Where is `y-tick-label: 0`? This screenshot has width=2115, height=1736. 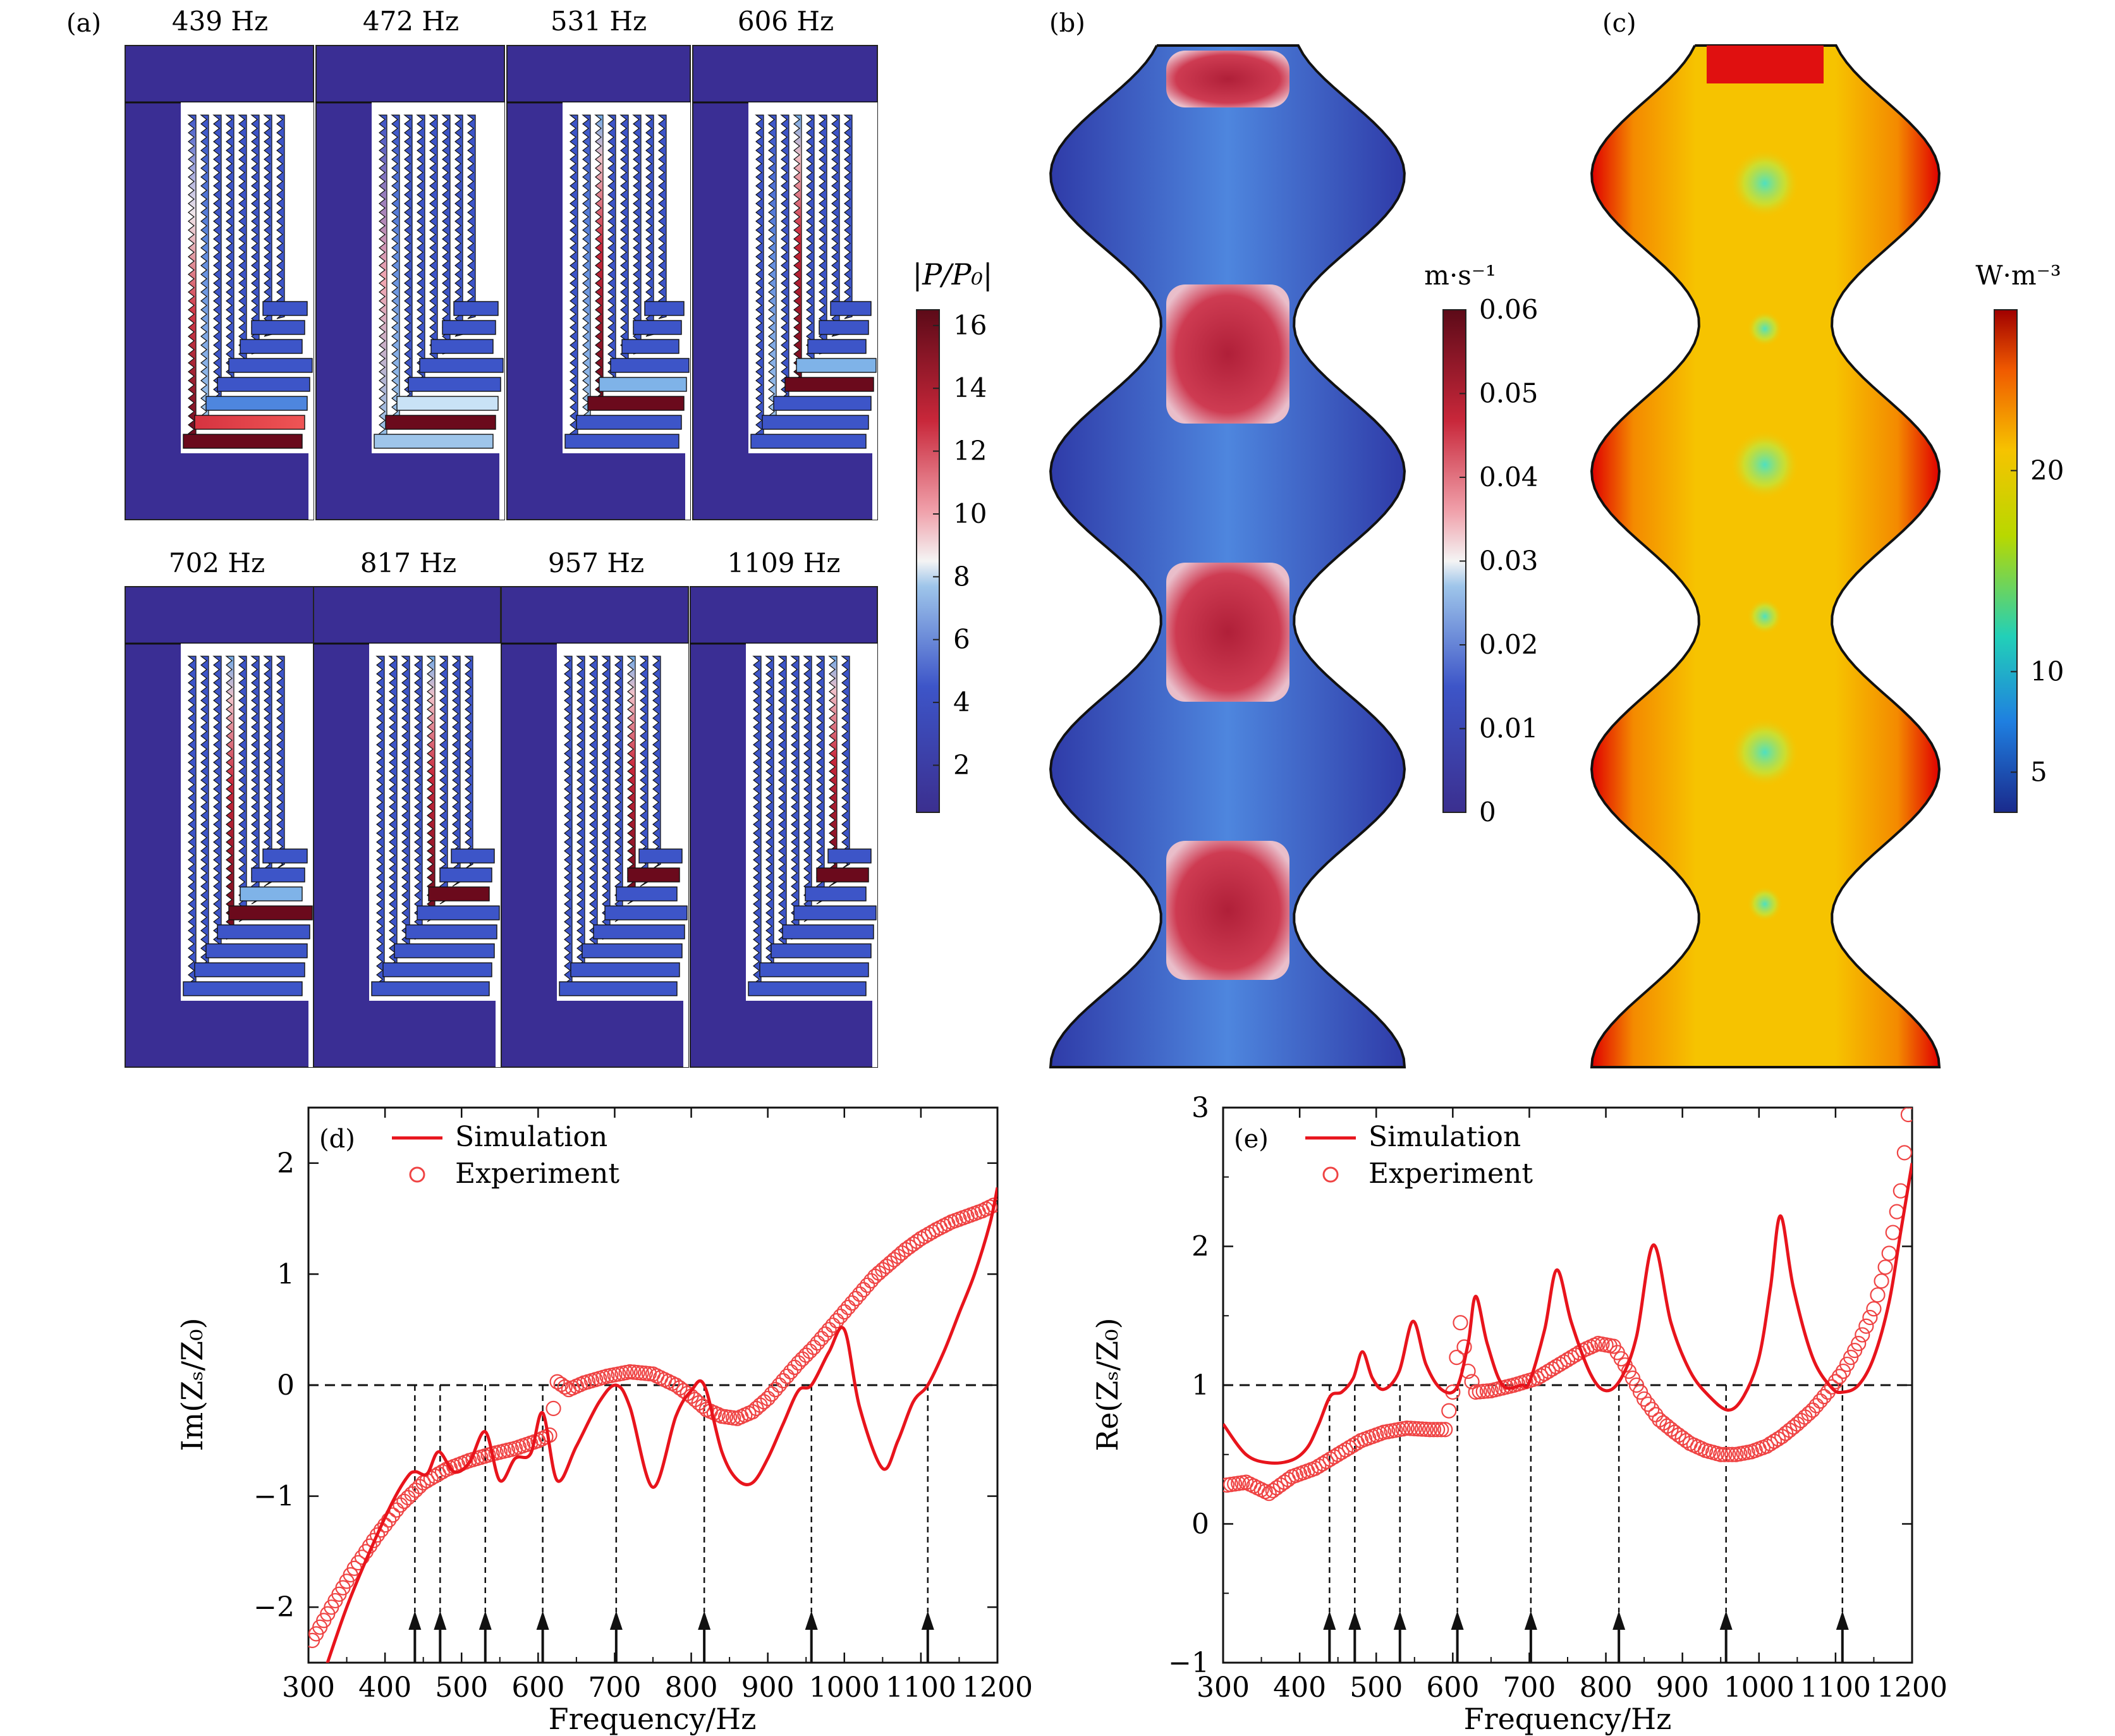
y-tick-label: 0 is located at coordinates (286, 1385).